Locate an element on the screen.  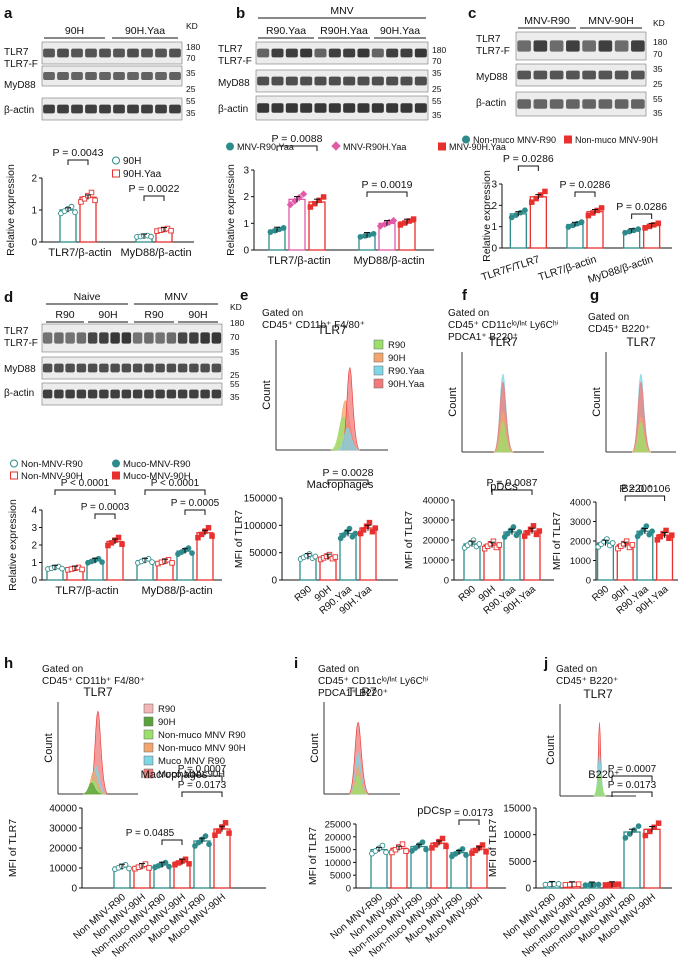
group-header: 90H.Yaa is located at coordinates (145, 31).